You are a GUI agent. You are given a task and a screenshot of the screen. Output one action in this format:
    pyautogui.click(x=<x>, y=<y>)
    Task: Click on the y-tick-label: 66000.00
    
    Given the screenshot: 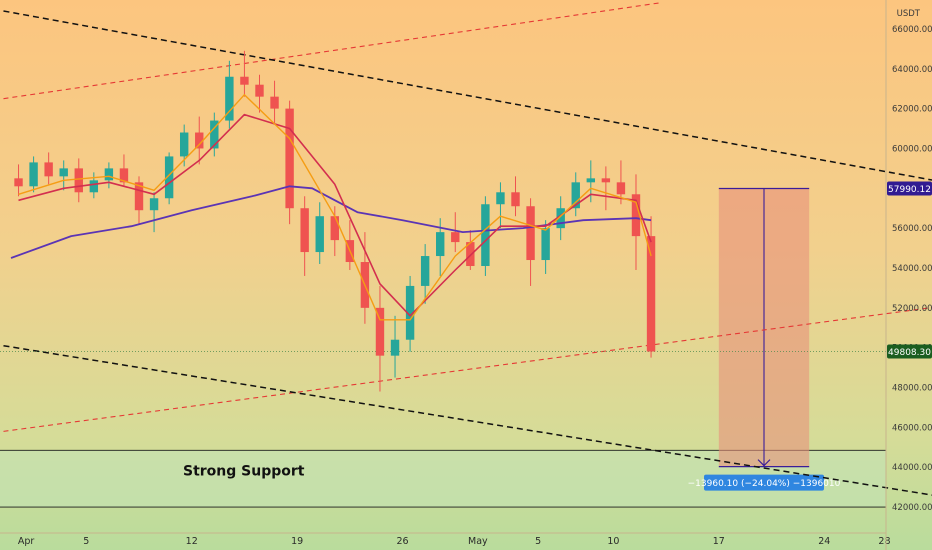 What is the action you would take?
    pyautogui.click(x=912, y=30)
    